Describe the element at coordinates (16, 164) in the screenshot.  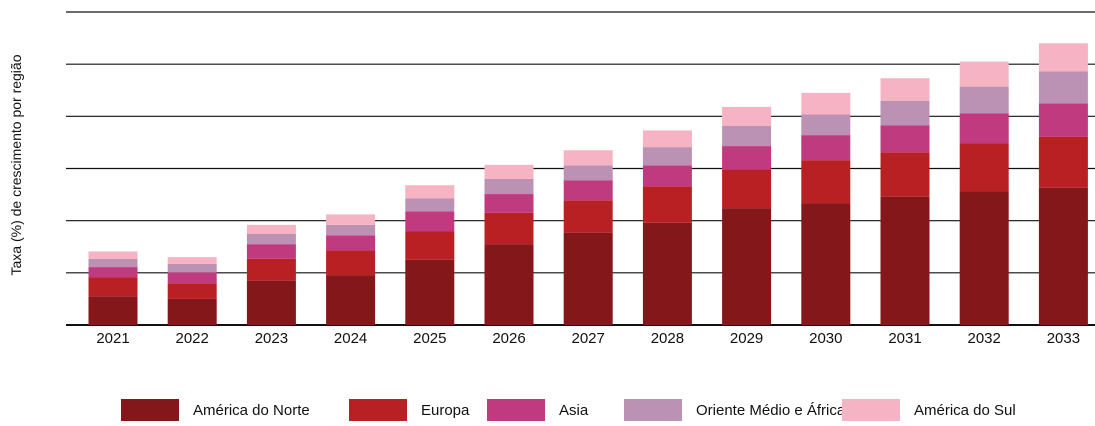
I see `y-axis-title: Taxa (%) de crescimento por região` at that location.